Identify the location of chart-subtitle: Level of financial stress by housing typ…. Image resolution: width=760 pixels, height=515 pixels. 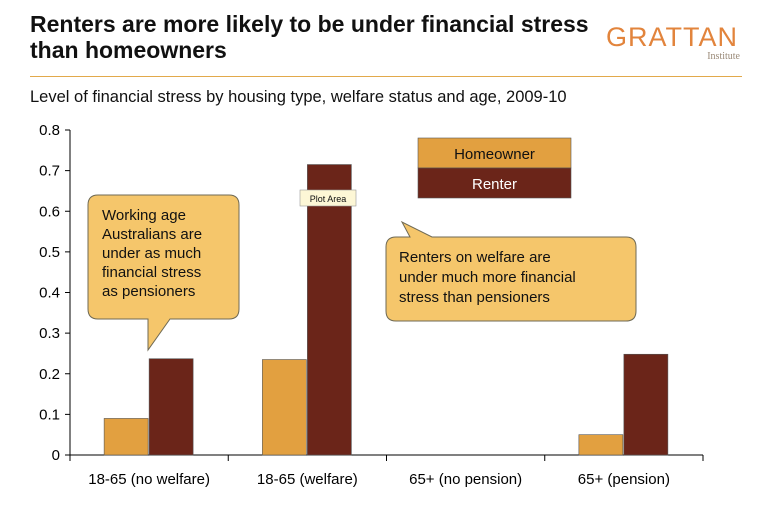
(298, 97).